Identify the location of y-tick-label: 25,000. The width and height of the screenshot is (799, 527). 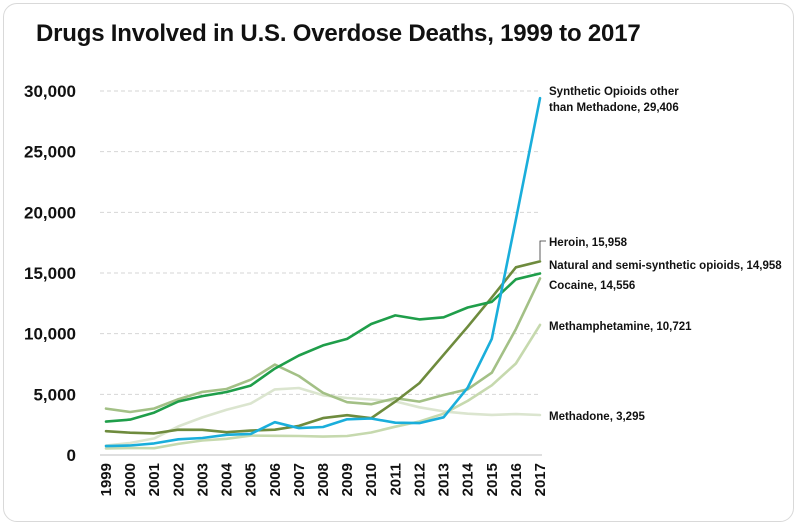
(50, 152).